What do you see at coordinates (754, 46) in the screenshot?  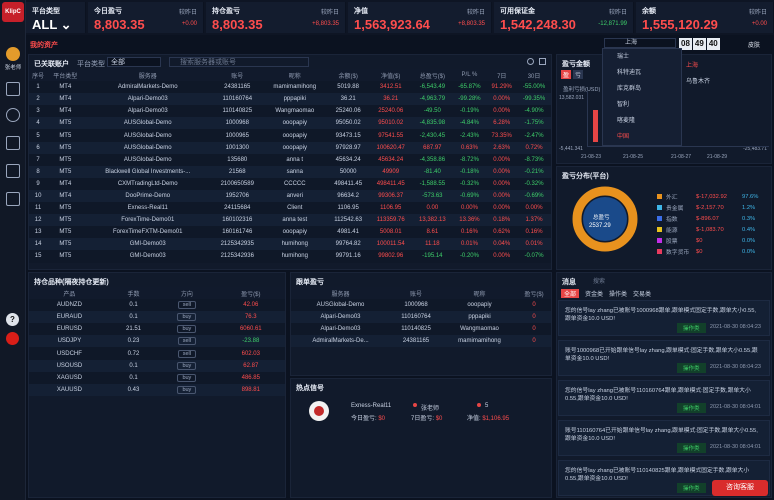 I see `skin-button: 皮肤` at bounding box center [754, 46].